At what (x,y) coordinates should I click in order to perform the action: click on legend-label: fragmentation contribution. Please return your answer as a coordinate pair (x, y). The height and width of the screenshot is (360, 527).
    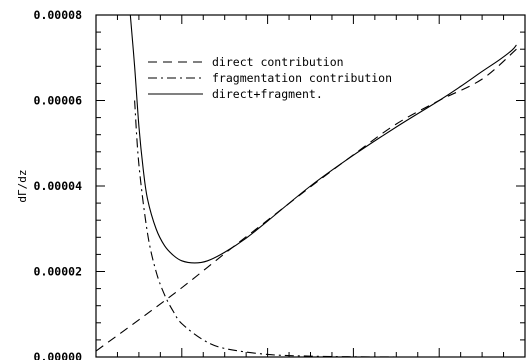
    Looking at the image, I should click on (302, 78).